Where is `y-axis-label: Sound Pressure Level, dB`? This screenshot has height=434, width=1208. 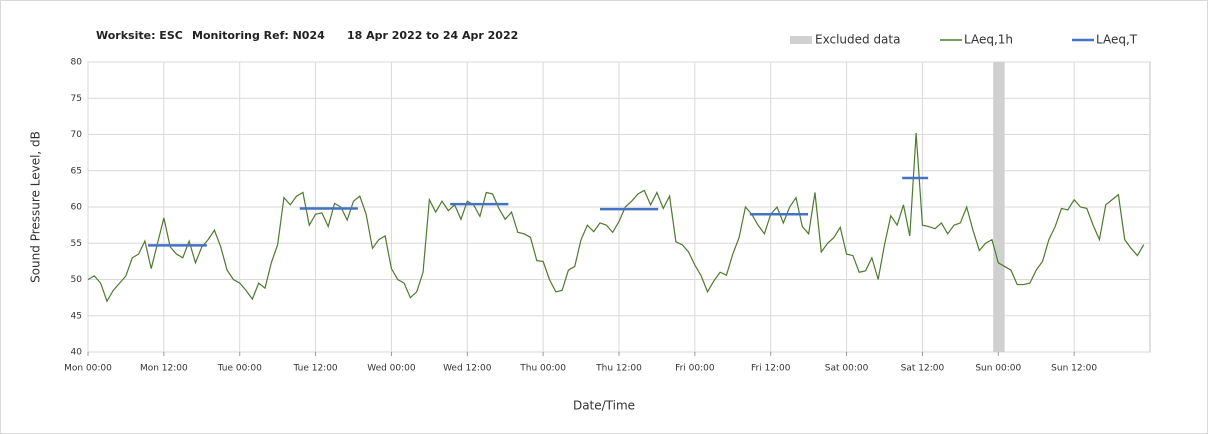
y-axis-label: Sound Pressure Level, dB is located at coordinates (36, 207).